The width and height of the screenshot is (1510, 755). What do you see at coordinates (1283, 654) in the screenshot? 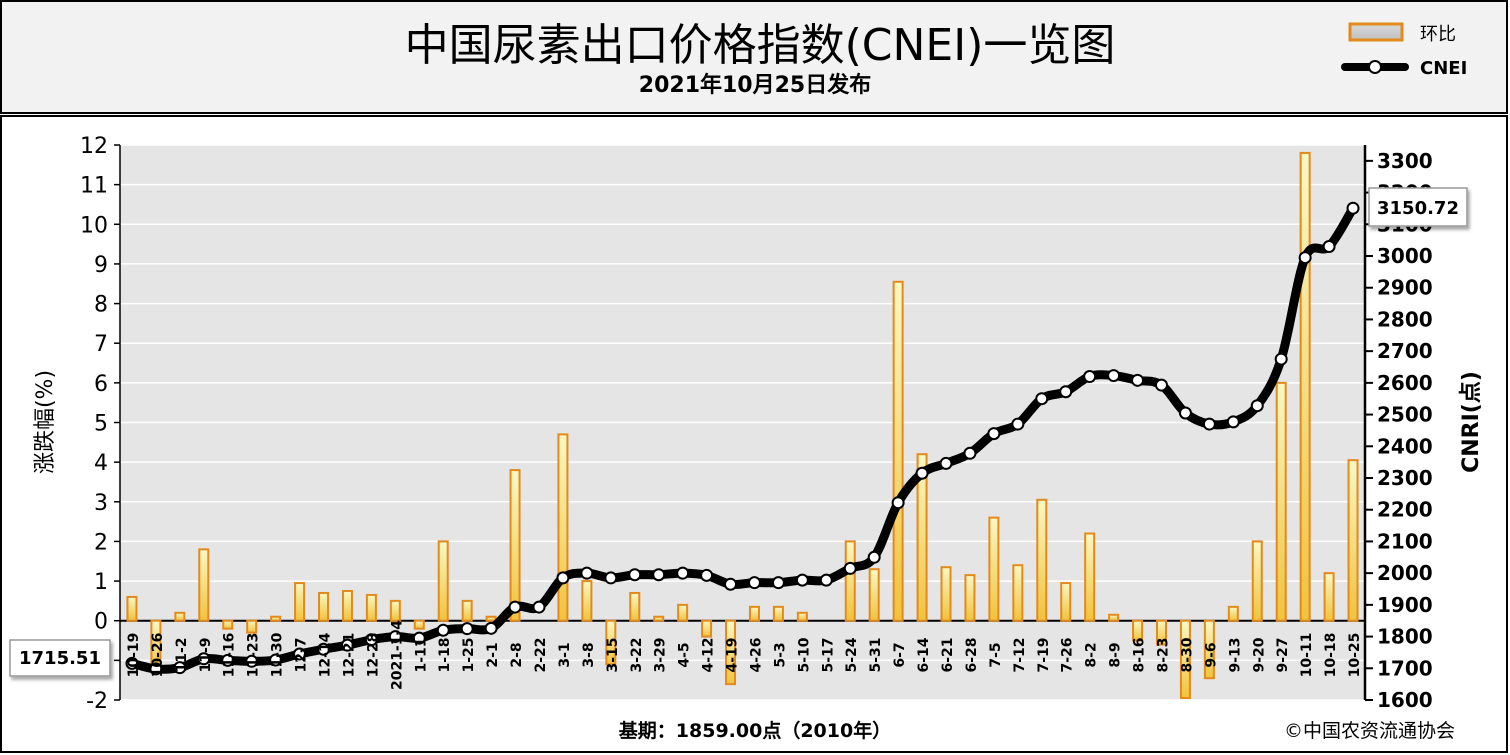
I see `x-tick-label: 9-27` at bounding box center [1283, 654].